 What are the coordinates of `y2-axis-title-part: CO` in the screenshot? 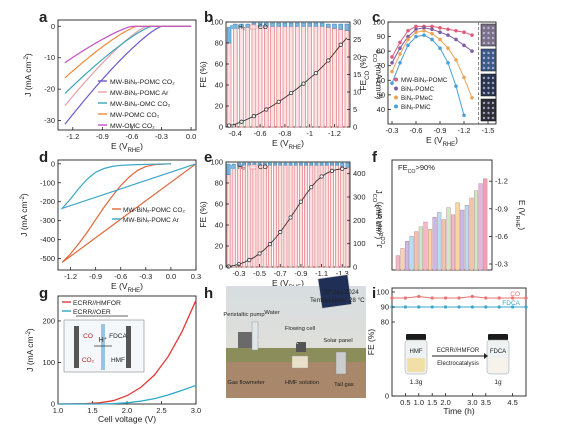 It's located at (374, 58).